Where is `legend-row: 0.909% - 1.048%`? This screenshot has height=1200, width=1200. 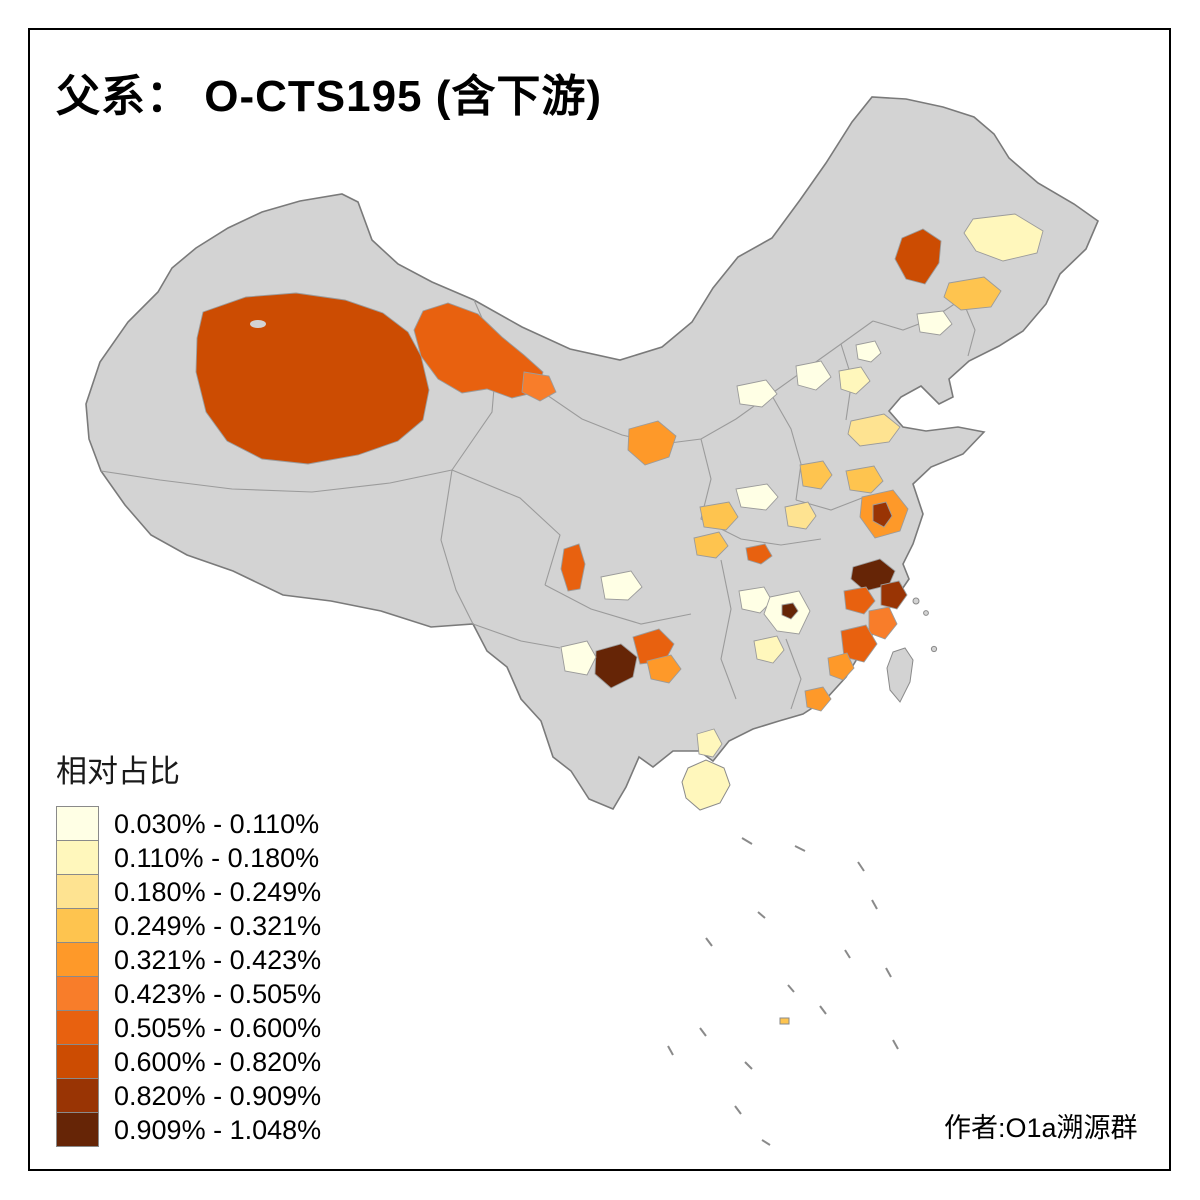
legend-row: 0.909% - 1.048% is located at coordinates (189, 1129).